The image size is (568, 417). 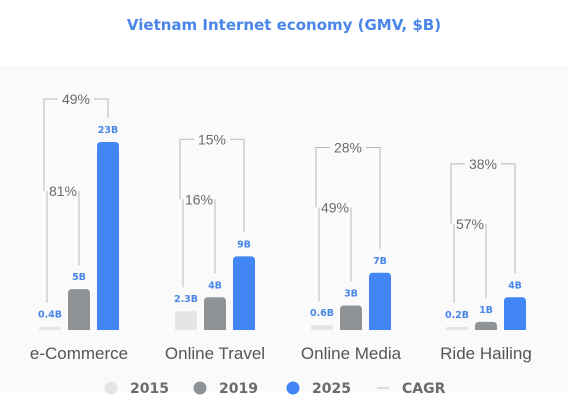 I want to click on legend-label-cagr: CAGR, so click(x=424, y=389).